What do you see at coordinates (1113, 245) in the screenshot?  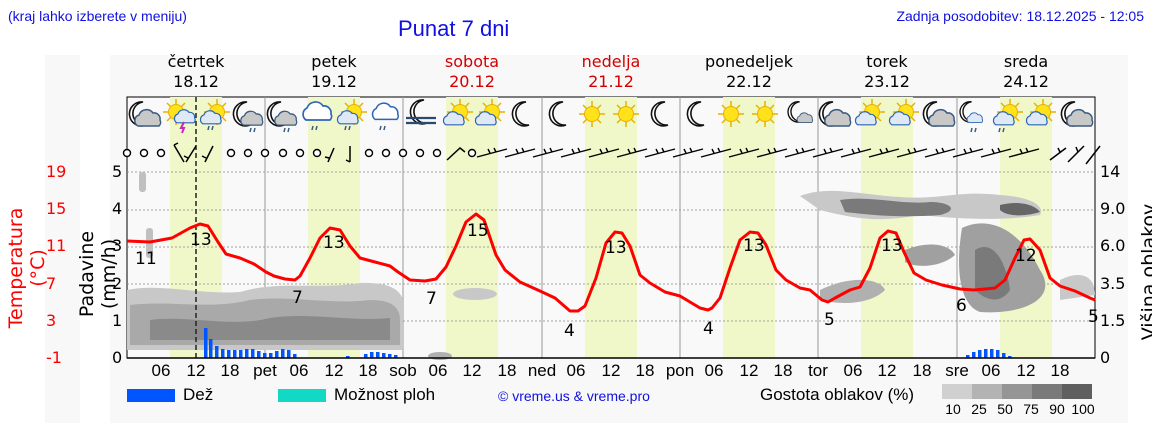 I see `cloud-tick: 6.0` at bounding box center [1113, 245].